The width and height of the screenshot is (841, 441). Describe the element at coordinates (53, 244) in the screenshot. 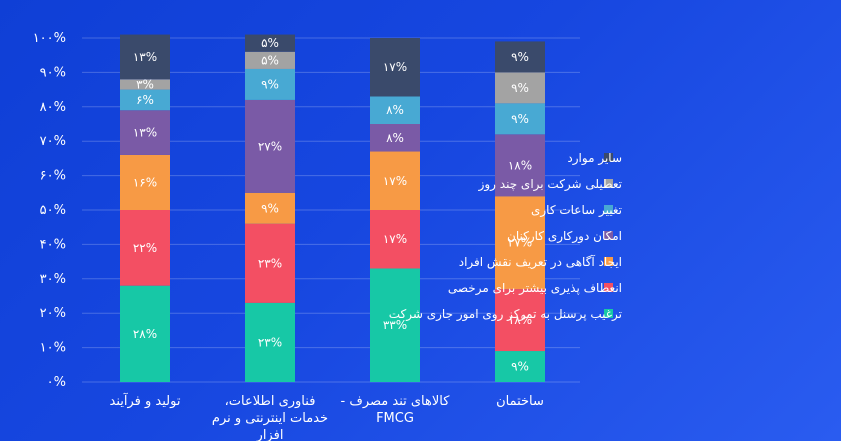

I see `y-tick-label: ۴۰%` at that location.